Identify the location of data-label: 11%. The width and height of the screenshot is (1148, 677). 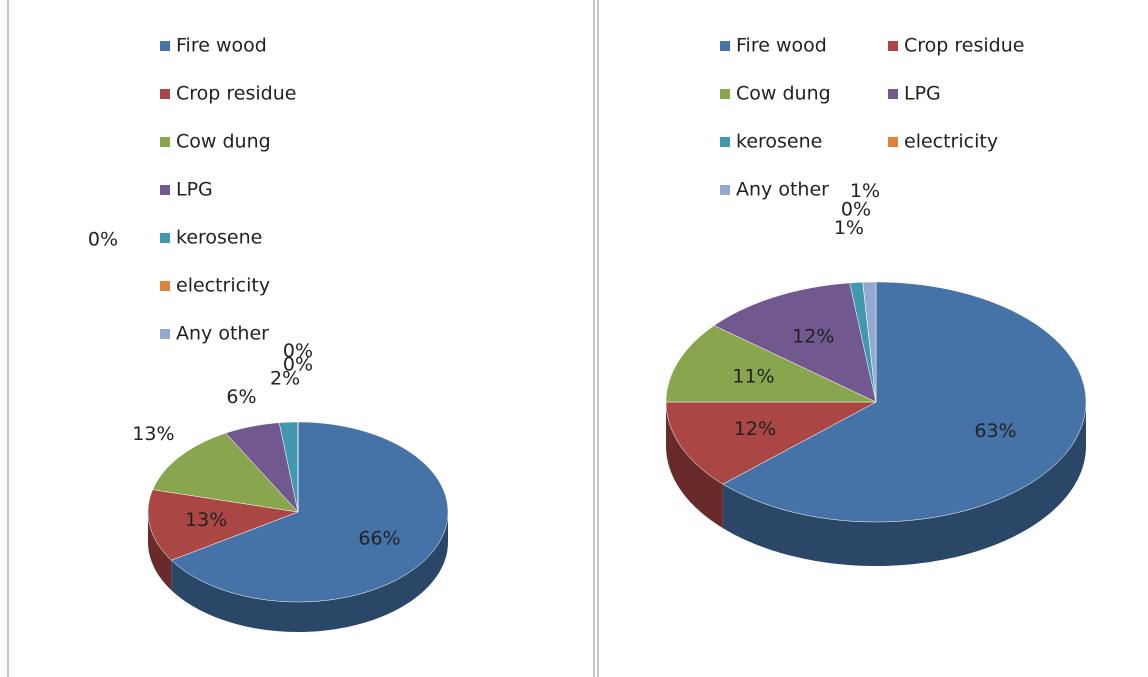
(753, 376).